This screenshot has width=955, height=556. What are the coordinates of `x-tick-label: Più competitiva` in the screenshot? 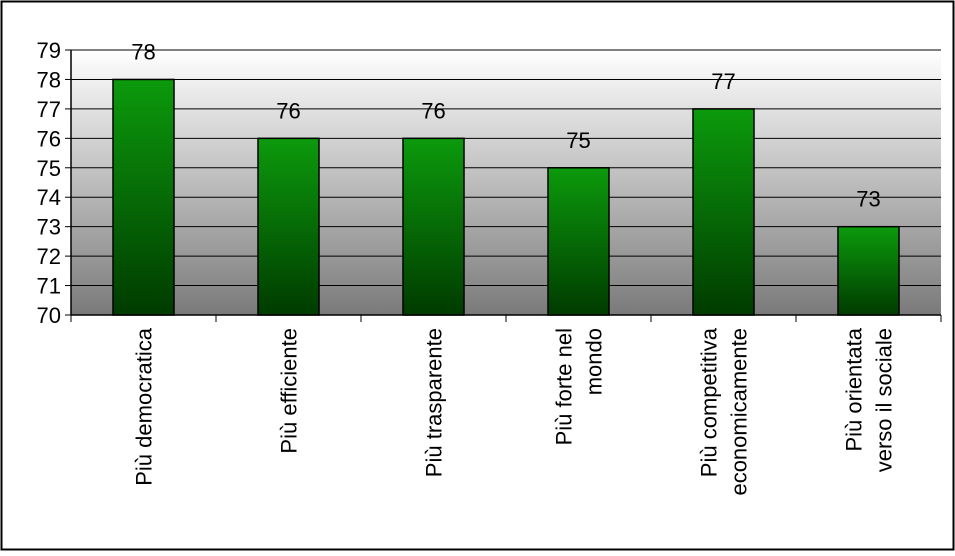 It's located at (709, 402).